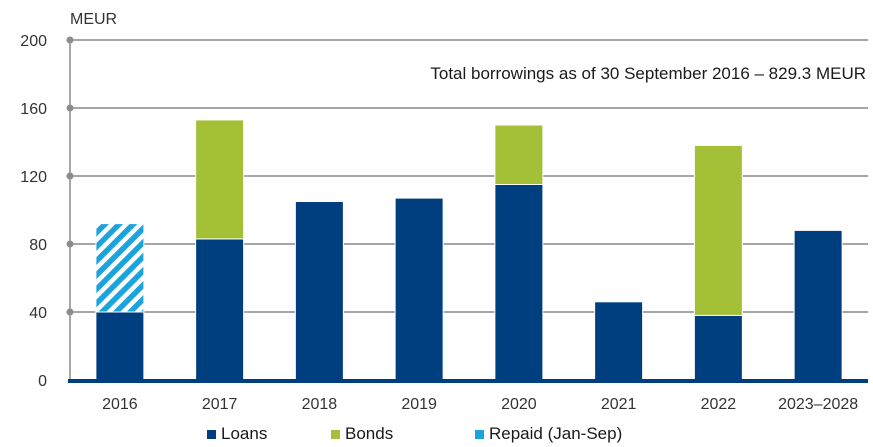 Image resolution: width=873 pixels, height=447 pixels. I want to click on y-tick-label: 200, so click(33, 41).